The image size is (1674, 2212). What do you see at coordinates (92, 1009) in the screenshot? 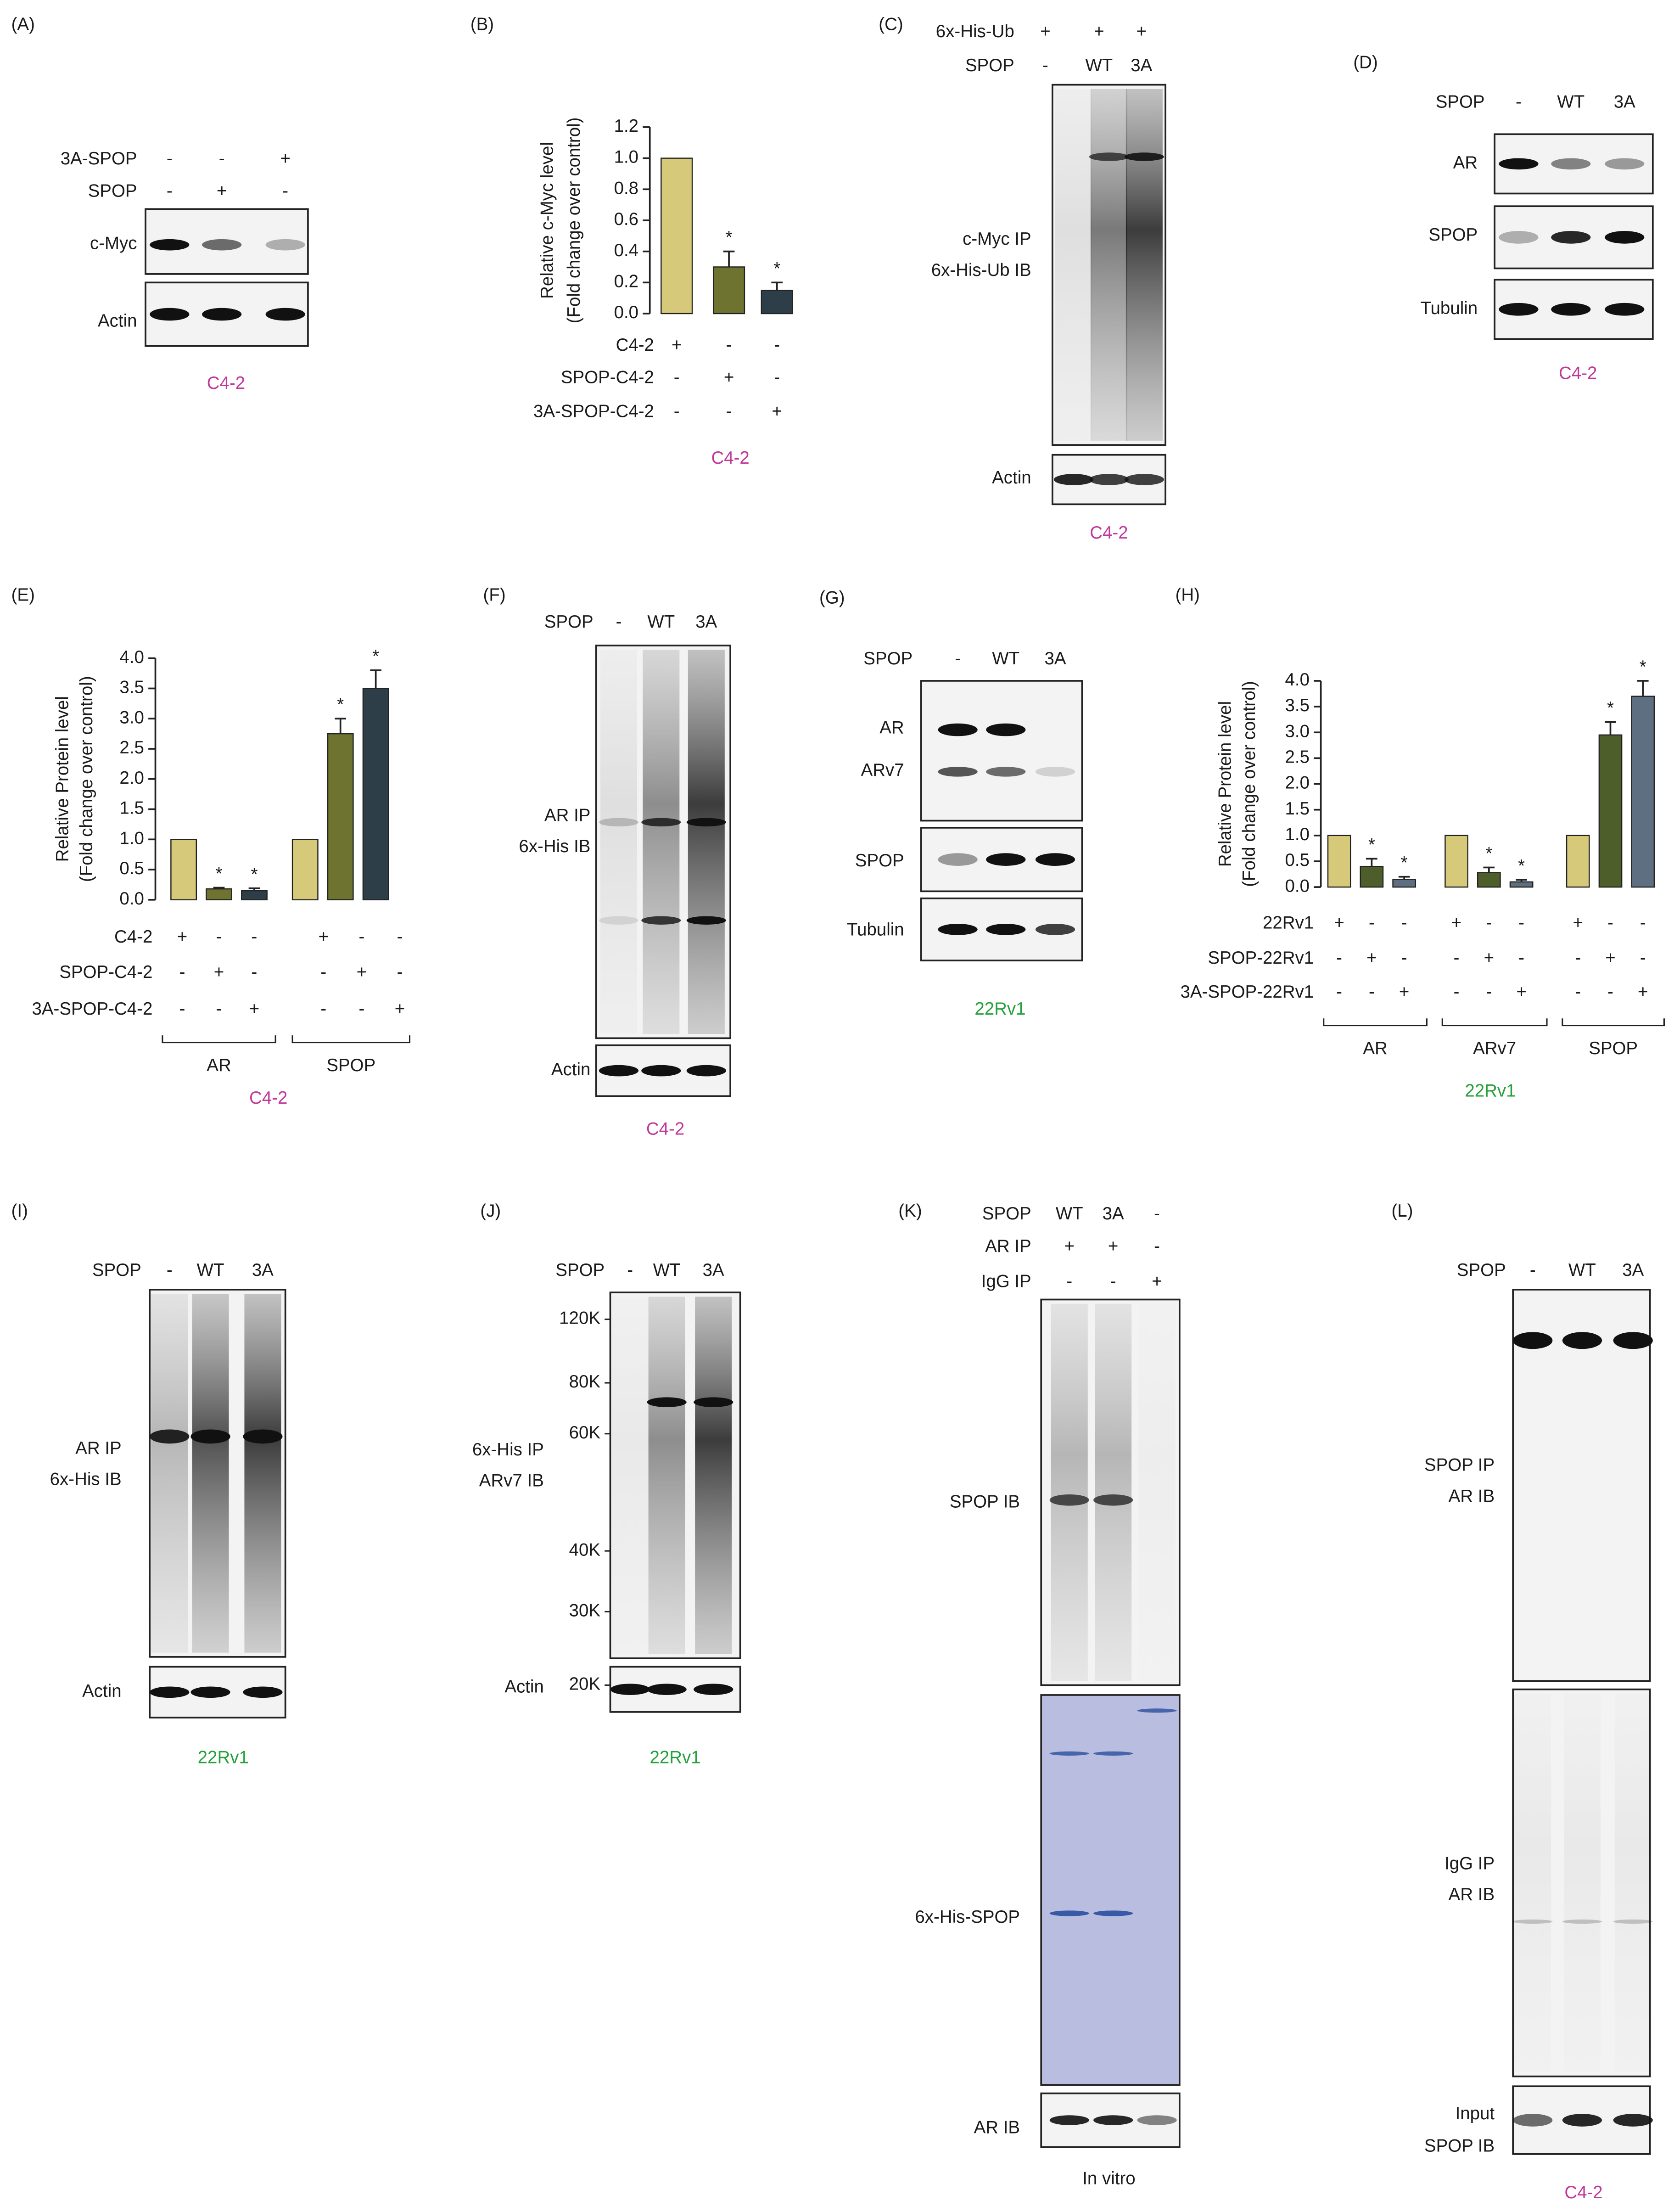
I see `condition-name: 3A-SPOP-C4-2` at bounding box center [92, 1009].